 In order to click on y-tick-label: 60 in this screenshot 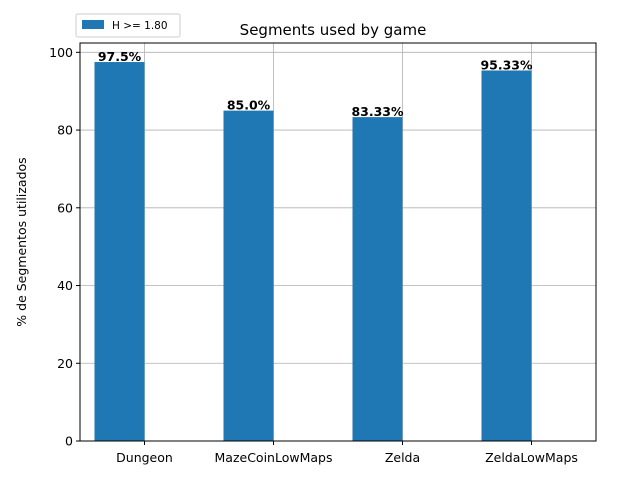, I will do `click(65, 207)`.